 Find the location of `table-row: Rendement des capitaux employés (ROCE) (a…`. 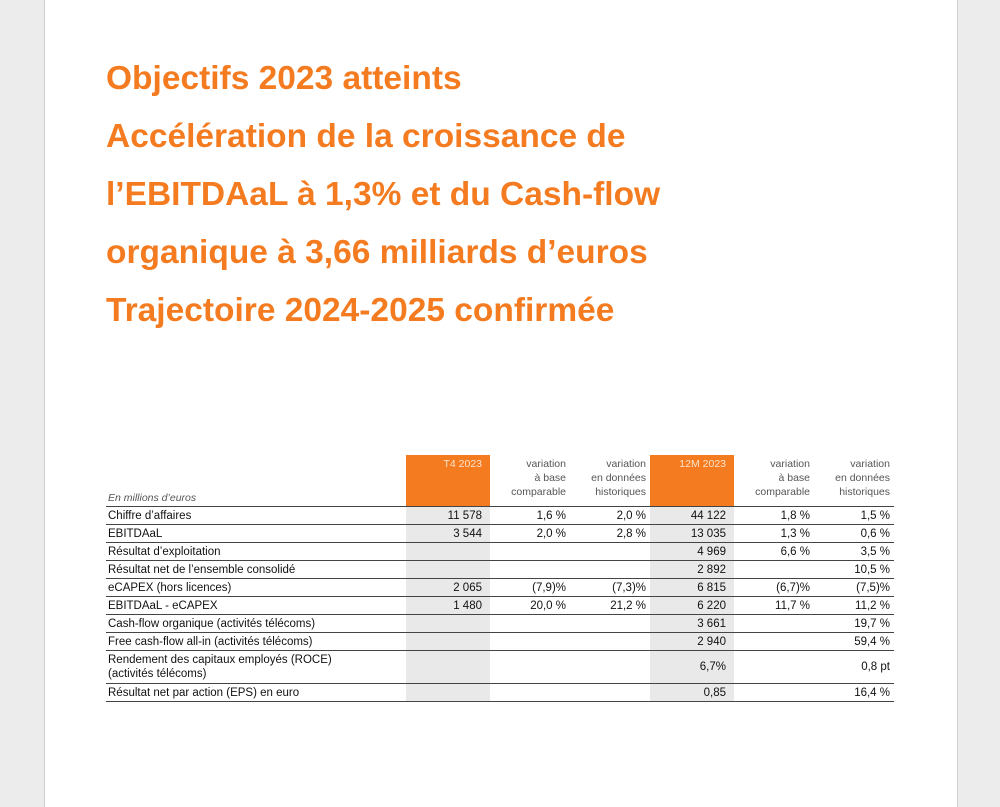

table-row: Rendement des capitaux employés (ROCE) (a… is located at coordinates (500, 667).